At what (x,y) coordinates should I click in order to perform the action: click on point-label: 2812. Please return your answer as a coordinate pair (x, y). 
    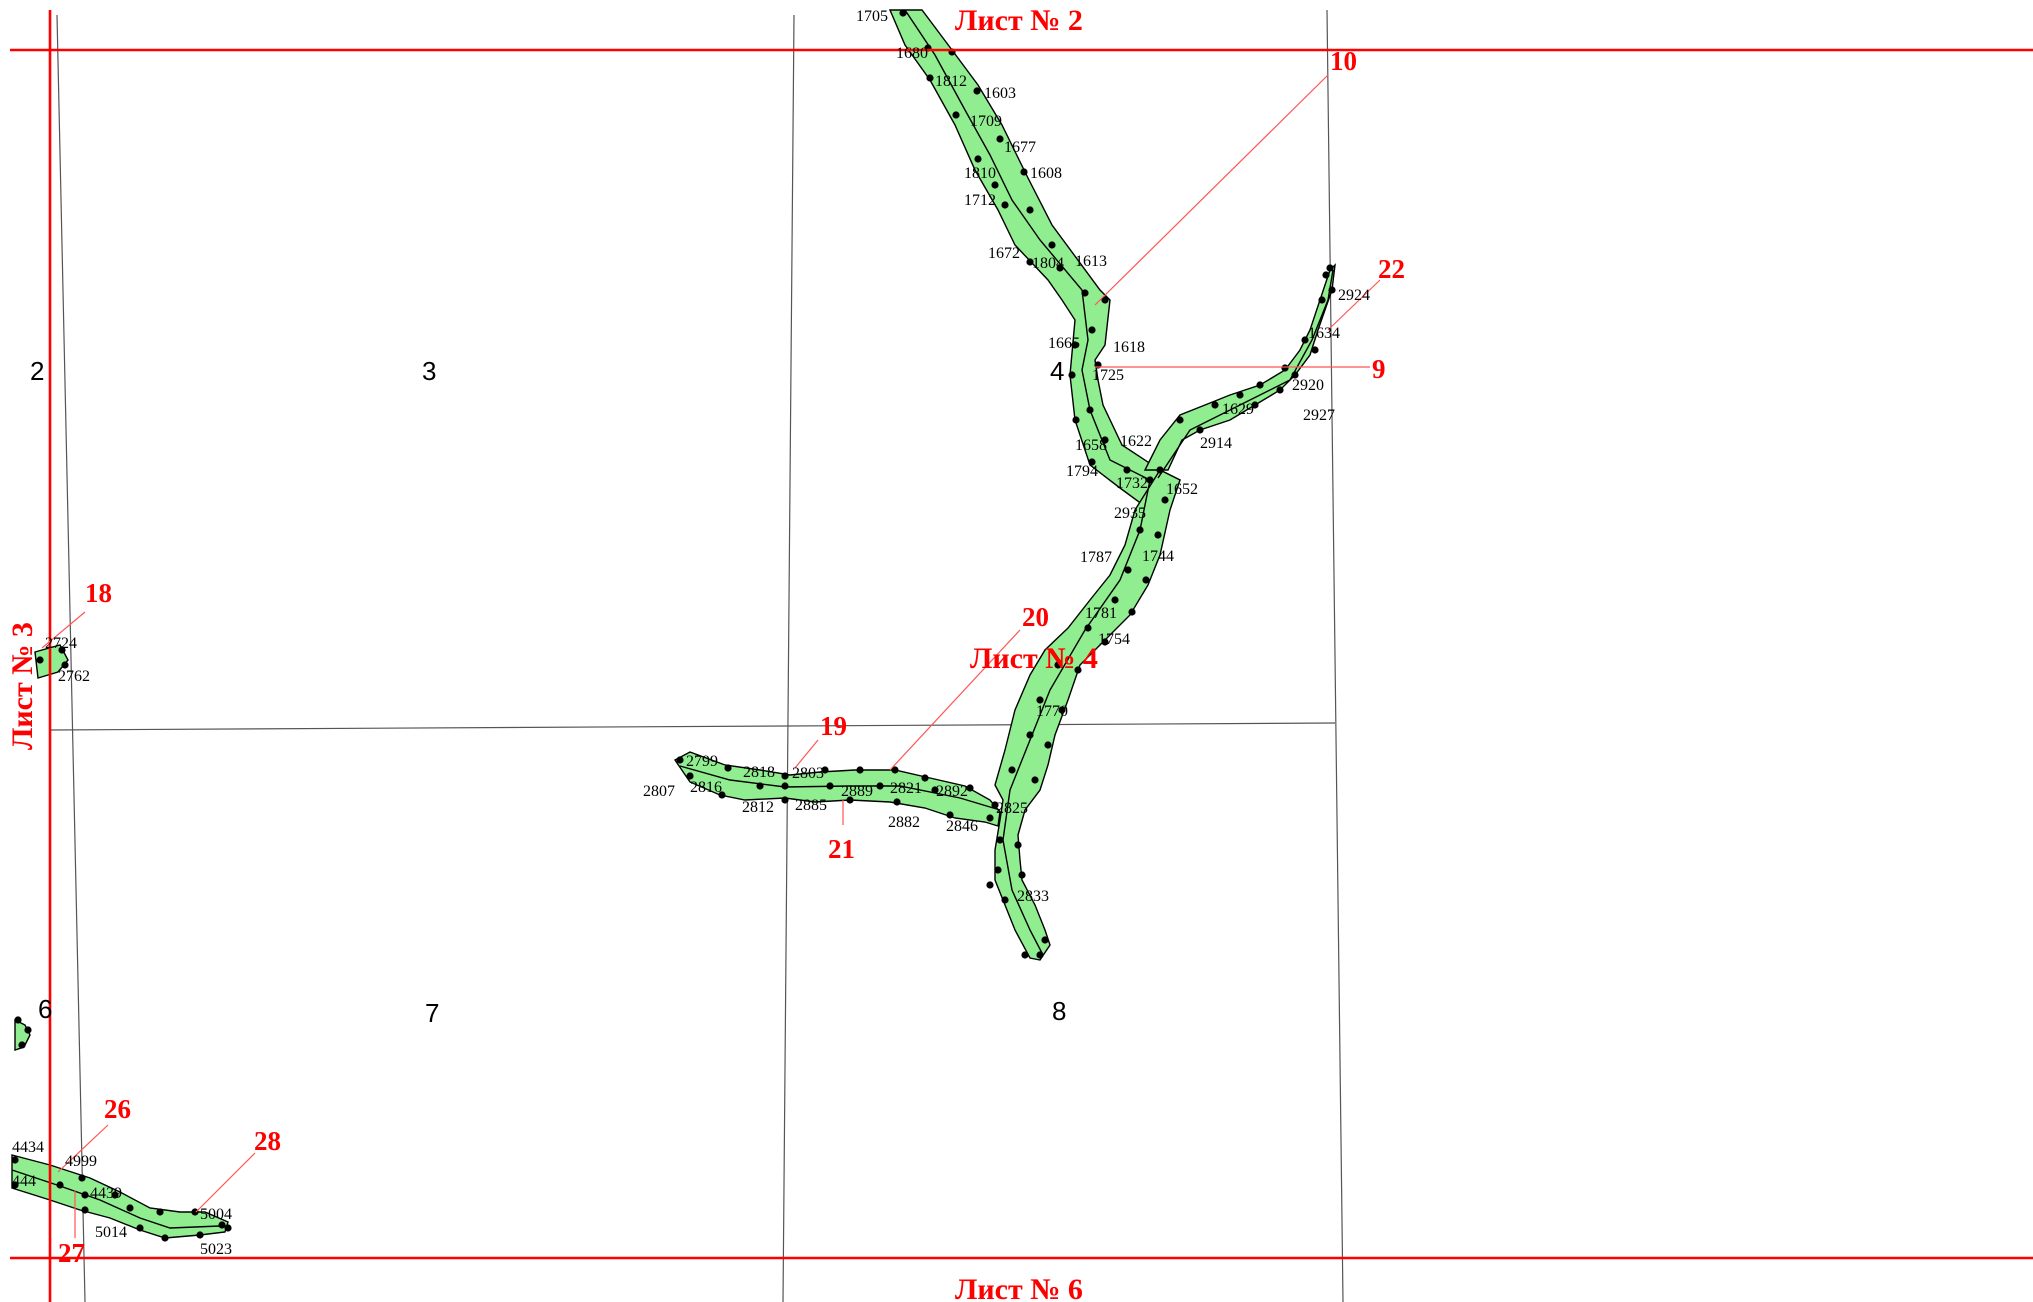
    Looking at the image, I should click on (758, 807).